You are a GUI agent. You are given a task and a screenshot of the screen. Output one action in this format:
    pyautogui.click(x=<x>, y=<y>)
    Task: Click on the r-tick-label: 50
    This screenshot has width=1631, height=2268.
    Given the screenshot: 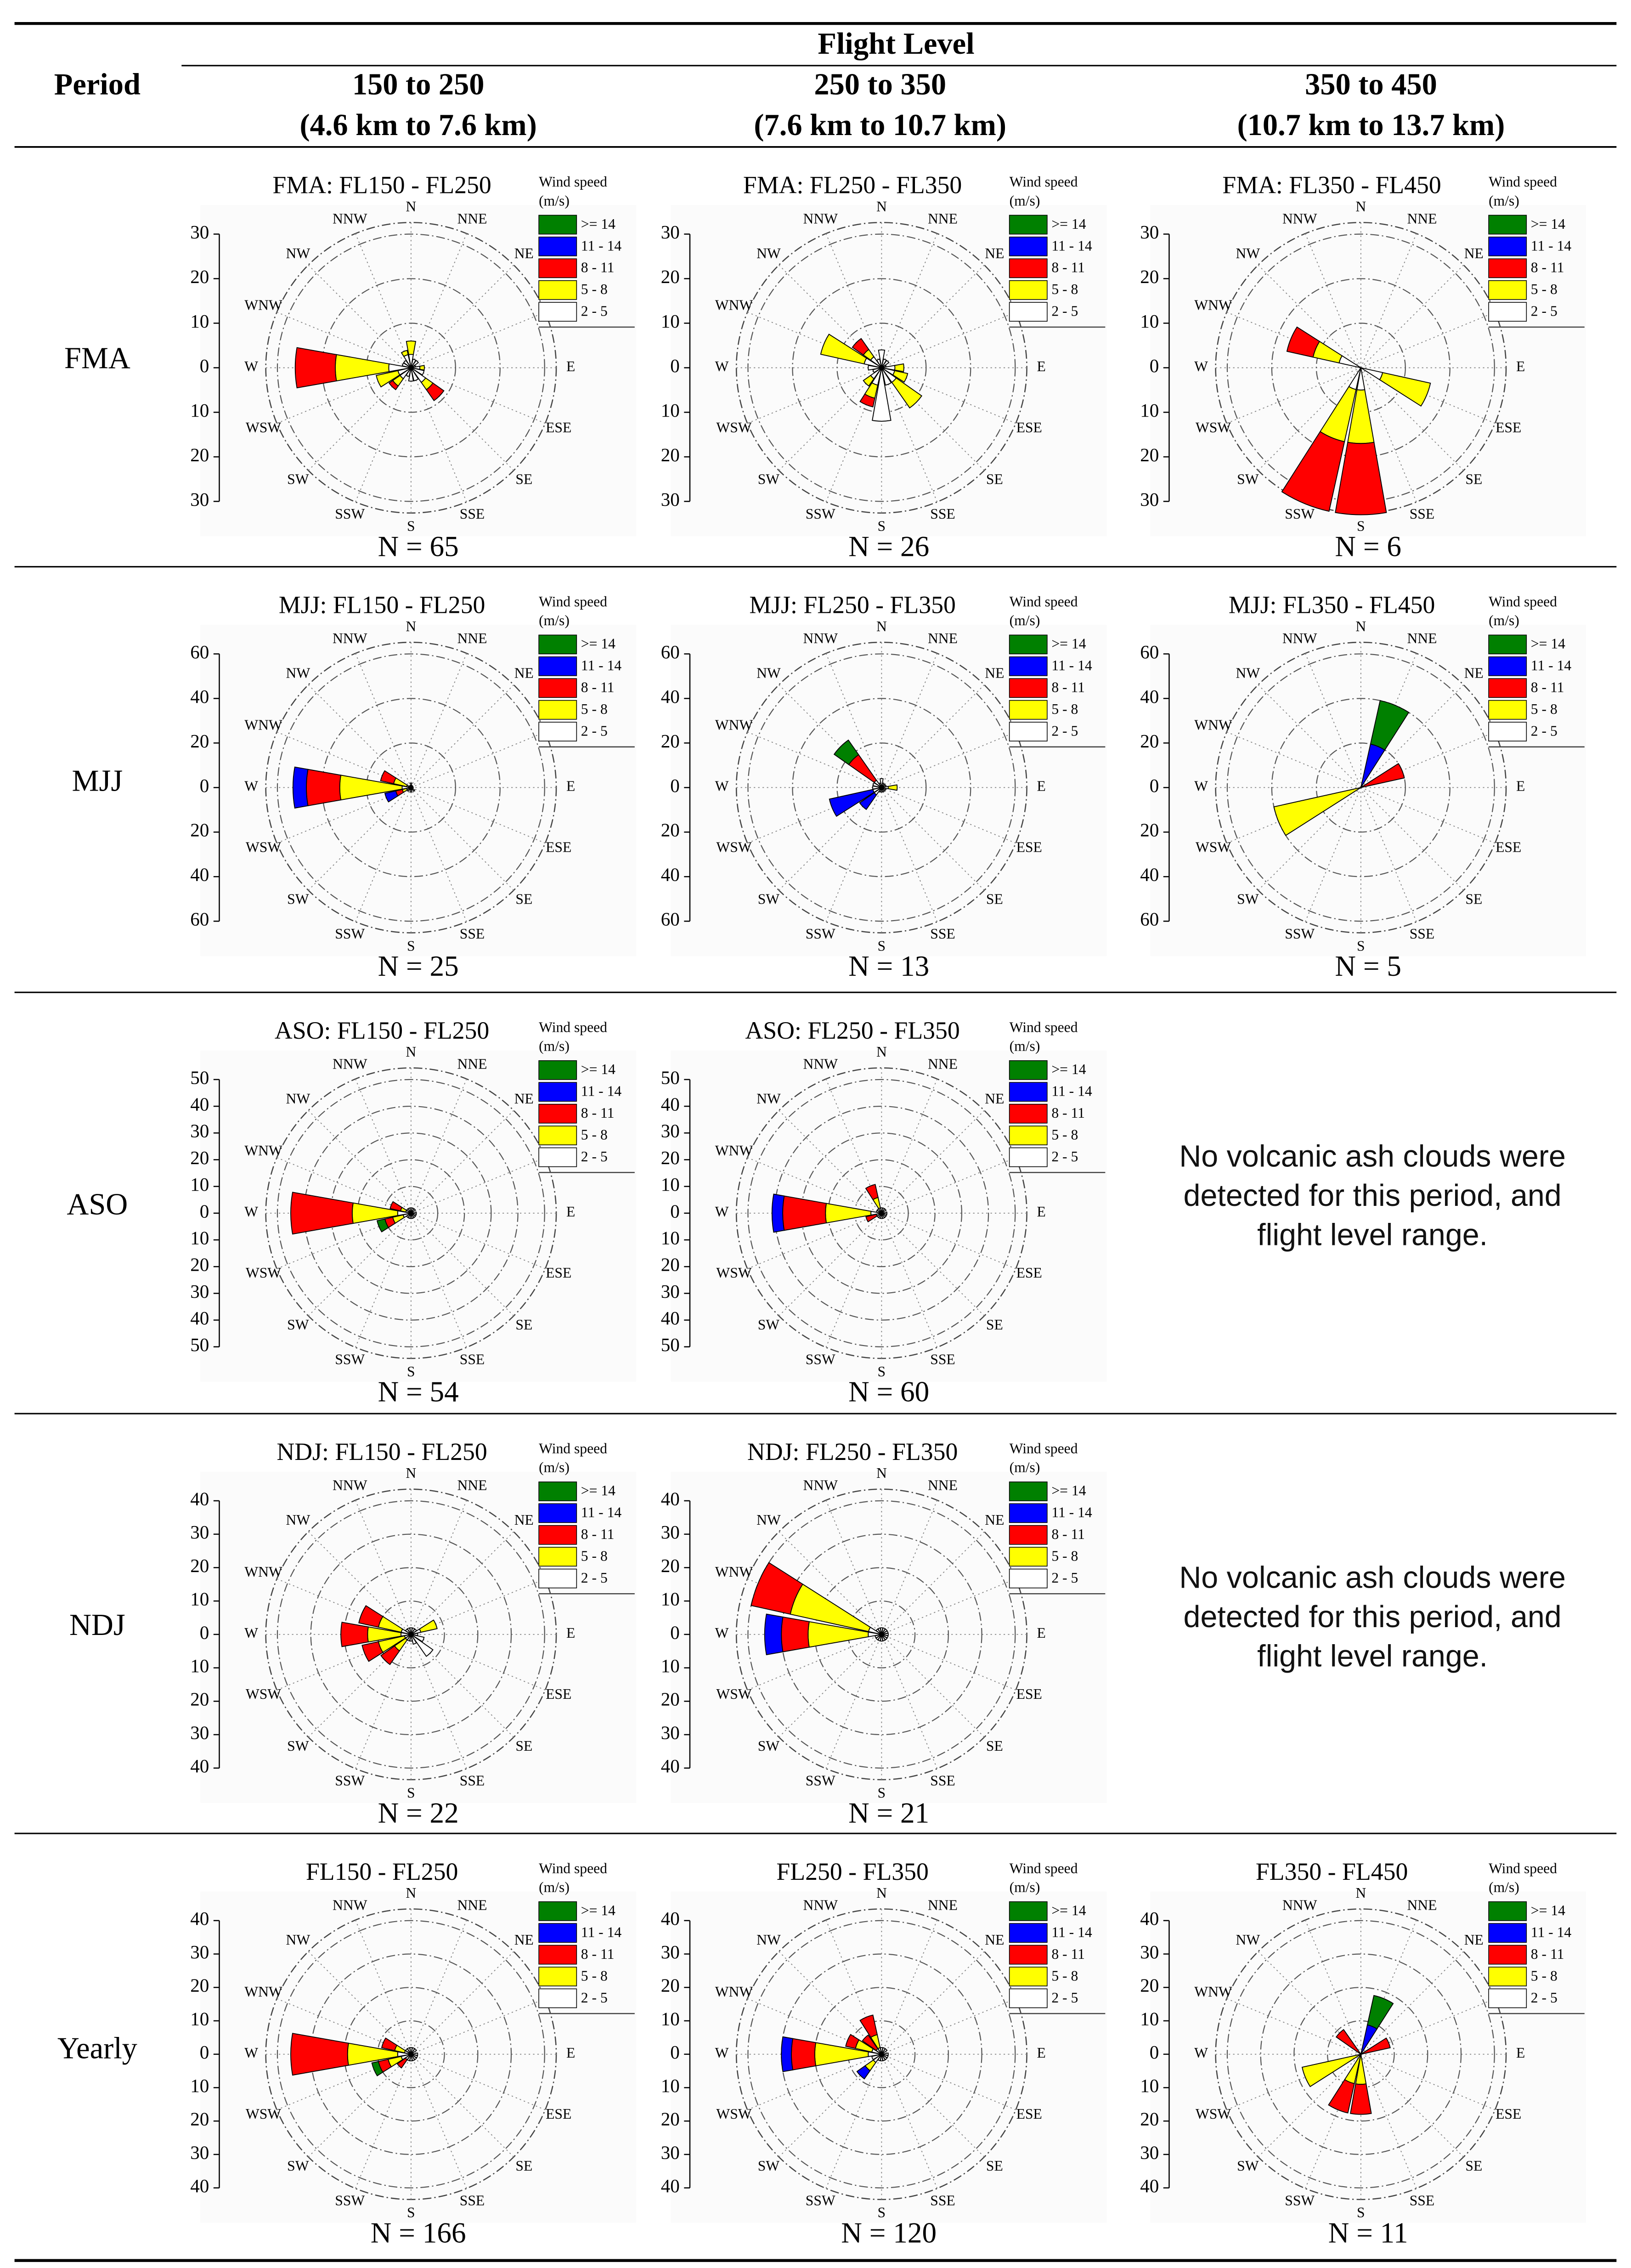 What is the action you would take?
    pyautogui.click(x=671, y=1077)
    